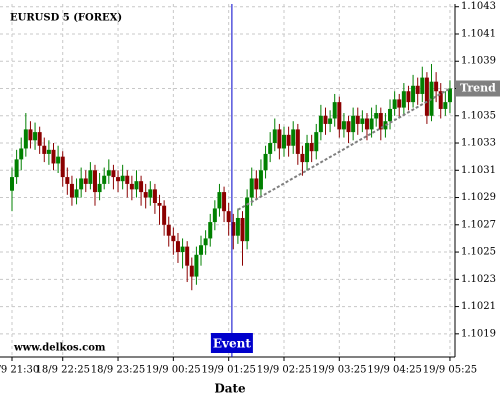 Image resolution: width=500 pixels, height=400 pixels. Describe the element at coordinates (478, 88) in the screenshot. I see `trend-label: Trend` at that location.